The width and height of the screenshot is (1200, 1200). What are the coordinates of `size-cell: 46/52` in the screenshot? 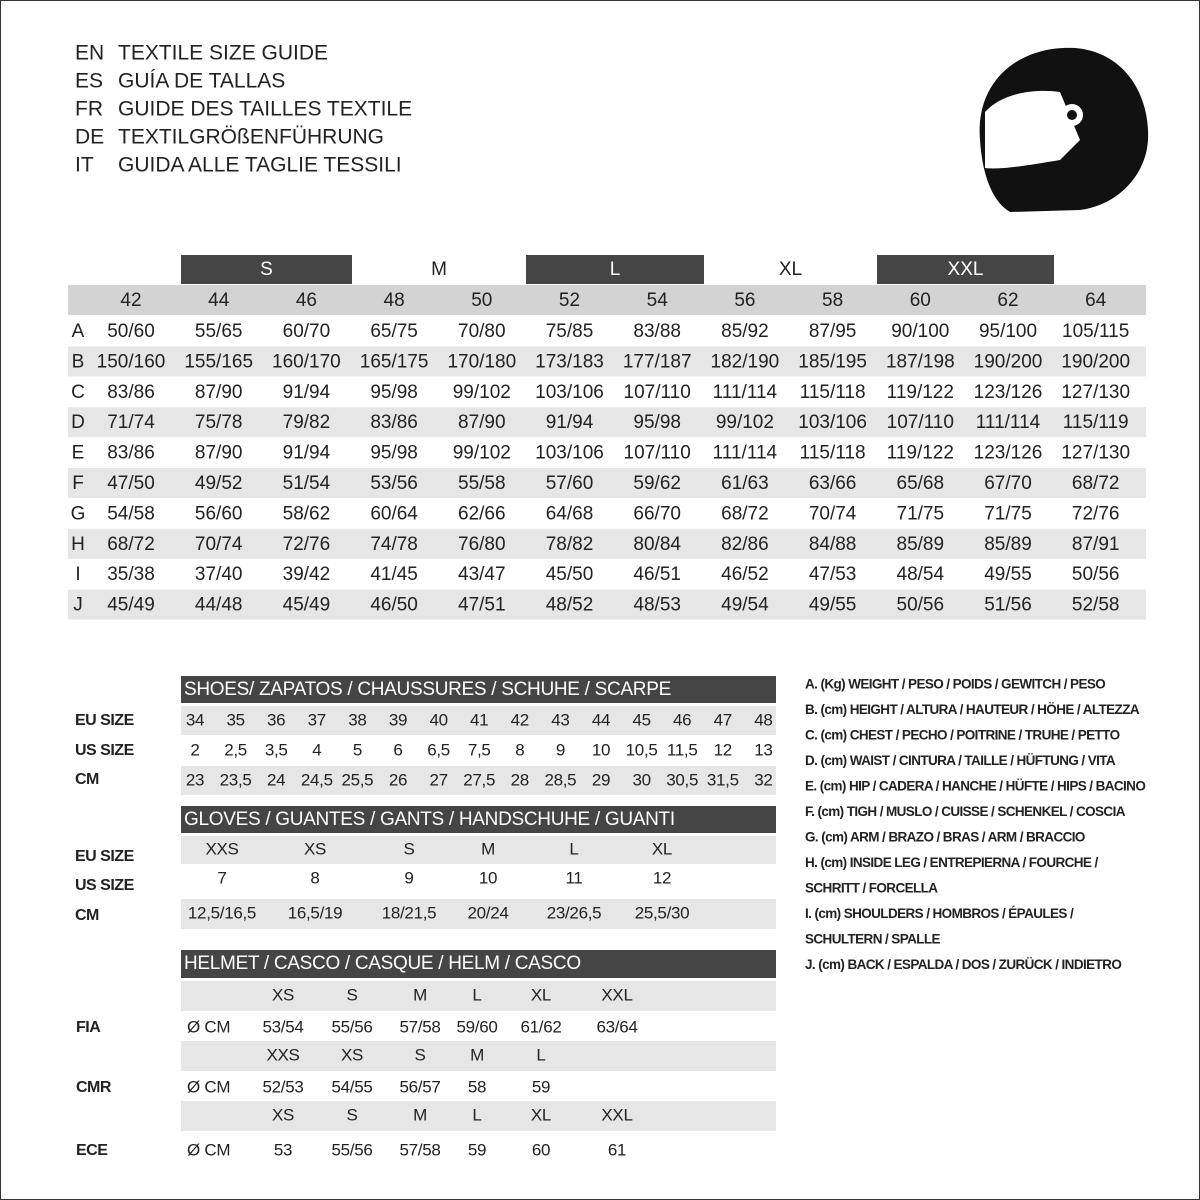 It's located at (745, 574).